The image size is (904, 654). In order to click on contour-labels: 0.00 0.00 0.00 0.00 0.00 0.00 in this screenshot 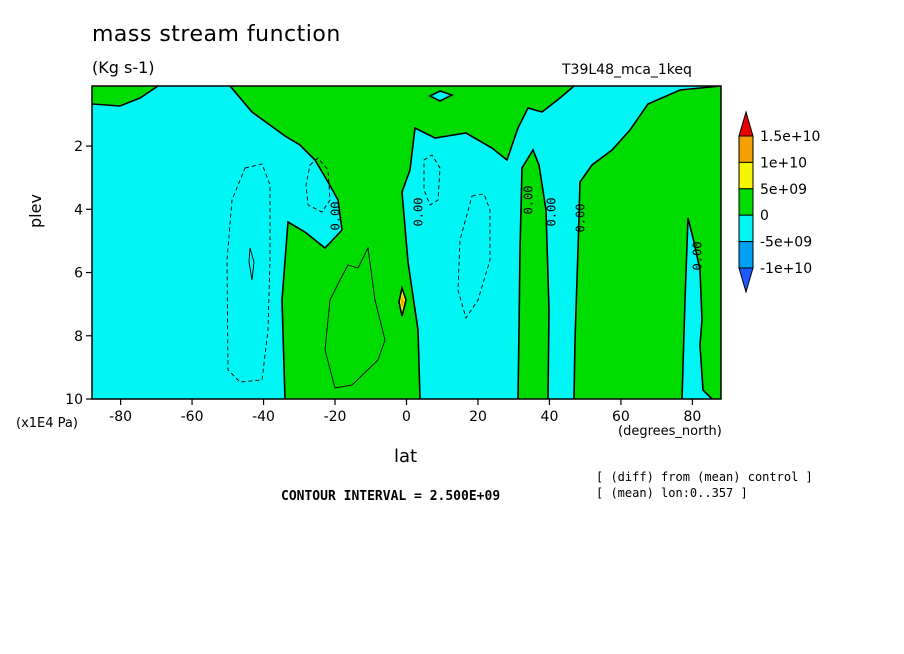, I will do `click(517, 228)`.